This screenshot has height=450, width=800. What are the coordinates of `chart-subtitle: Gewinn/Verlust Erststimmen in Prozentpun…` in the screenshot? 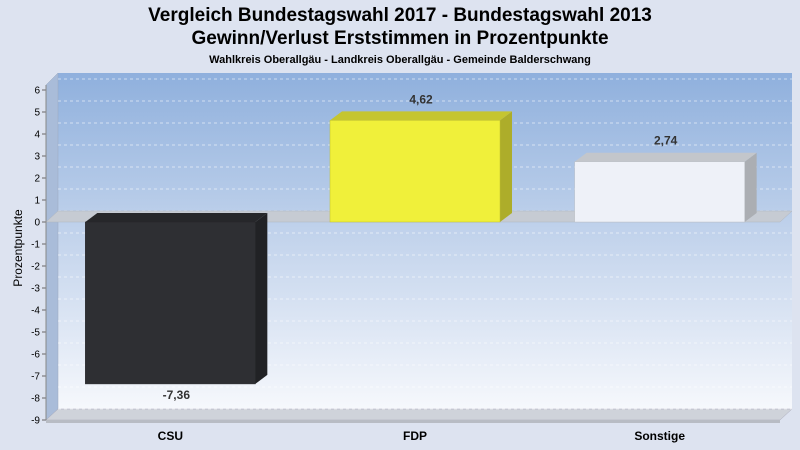 It's located at (400, 38).